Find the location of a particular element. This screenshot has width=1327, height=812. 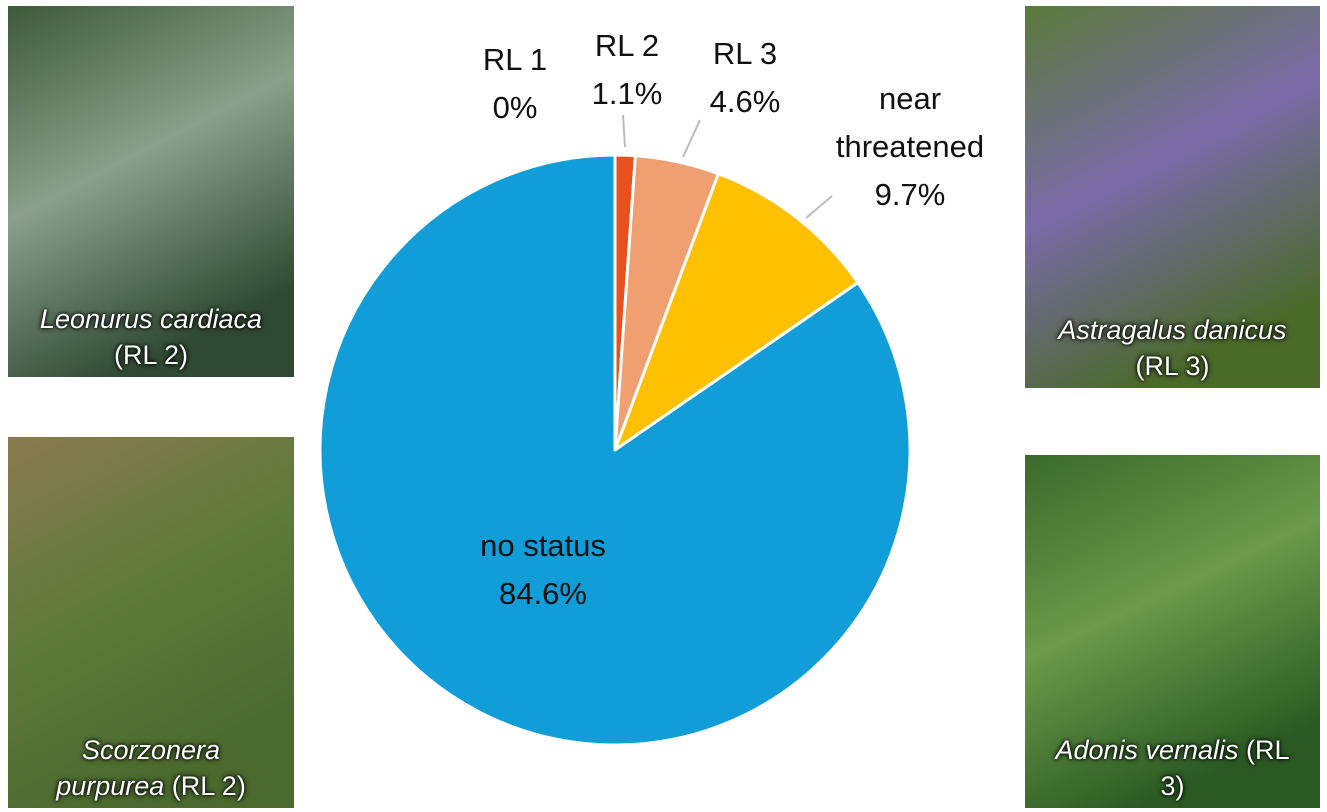

photo-frame: Adonis vernalis (RL 3) is located at coordinates (1172, 631).